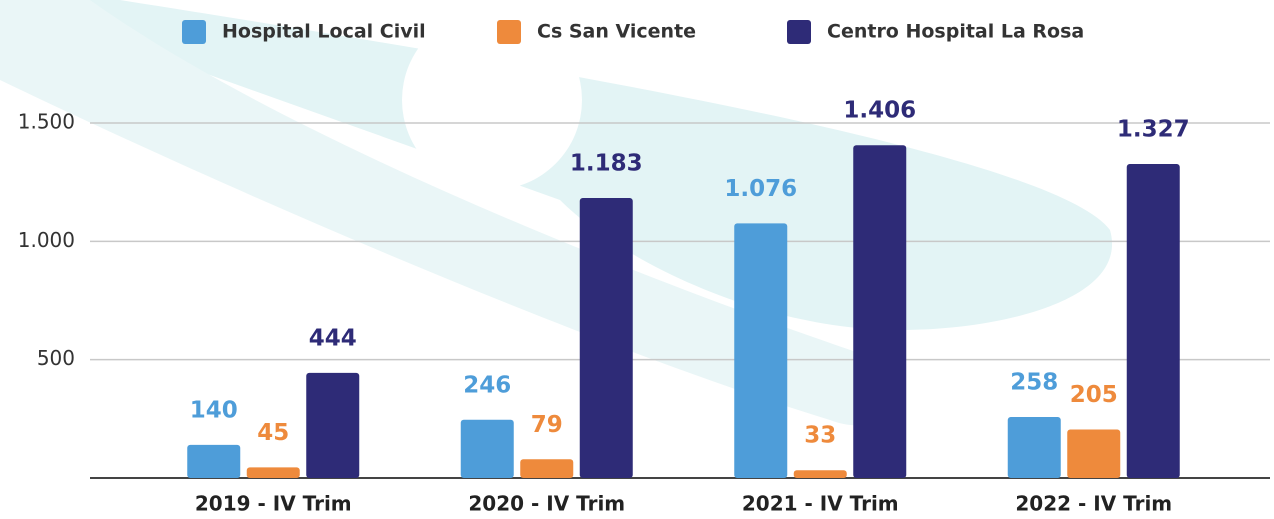  I want to click on value-label: 79, so click(547, 425).